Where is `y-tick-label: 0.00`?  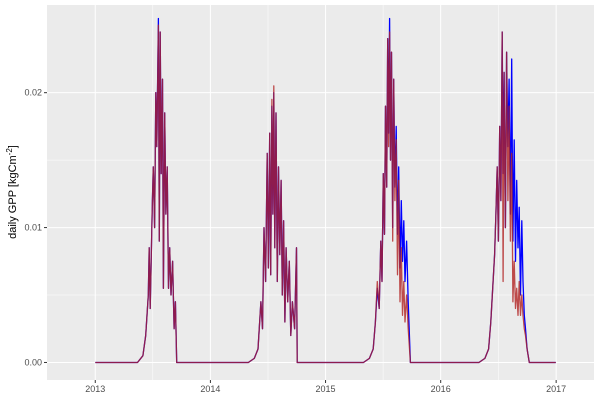 y-tick-label: 0.00 is located at coordinates (33, 362).